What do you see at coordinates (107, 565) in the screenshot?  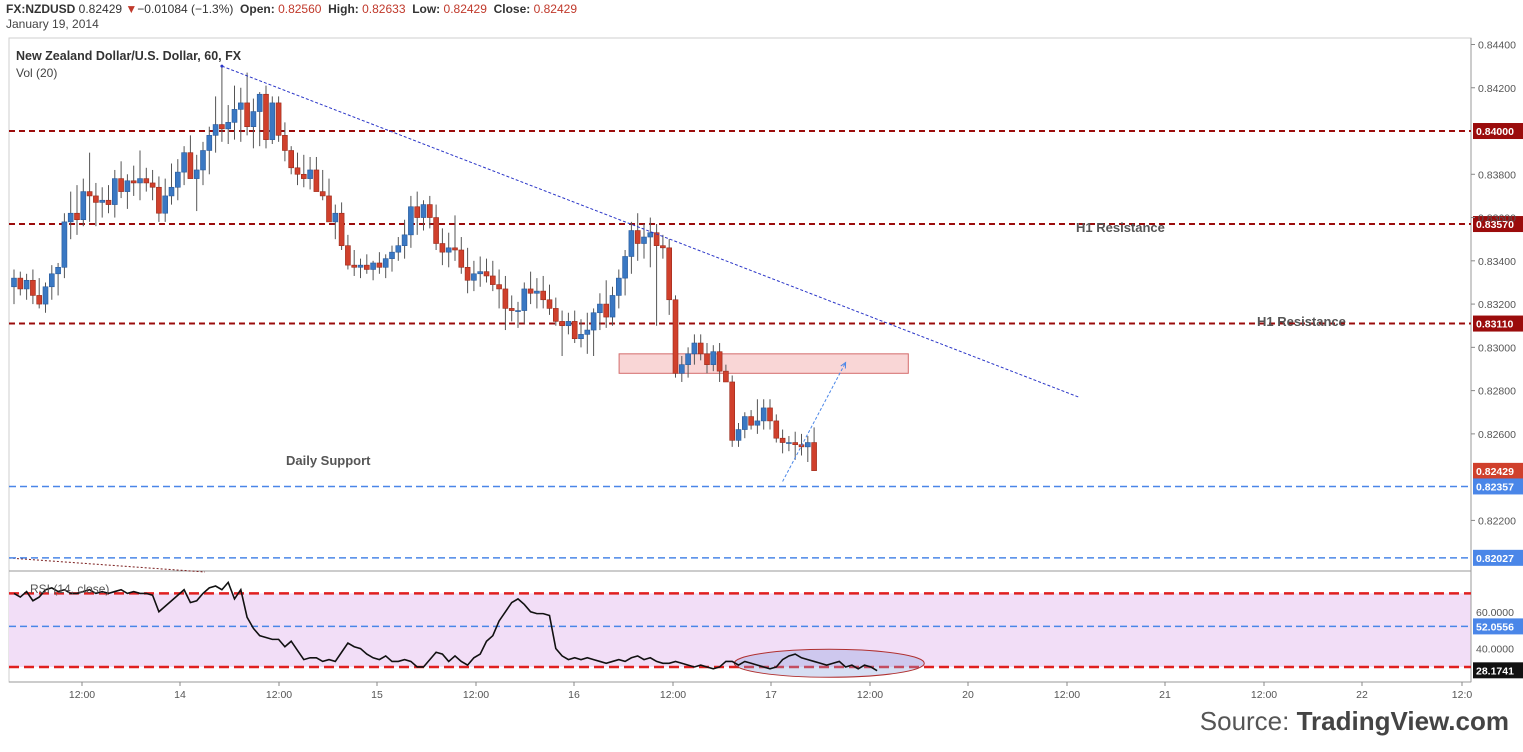 I see `old-trendline` at bounding box center [107, 565].